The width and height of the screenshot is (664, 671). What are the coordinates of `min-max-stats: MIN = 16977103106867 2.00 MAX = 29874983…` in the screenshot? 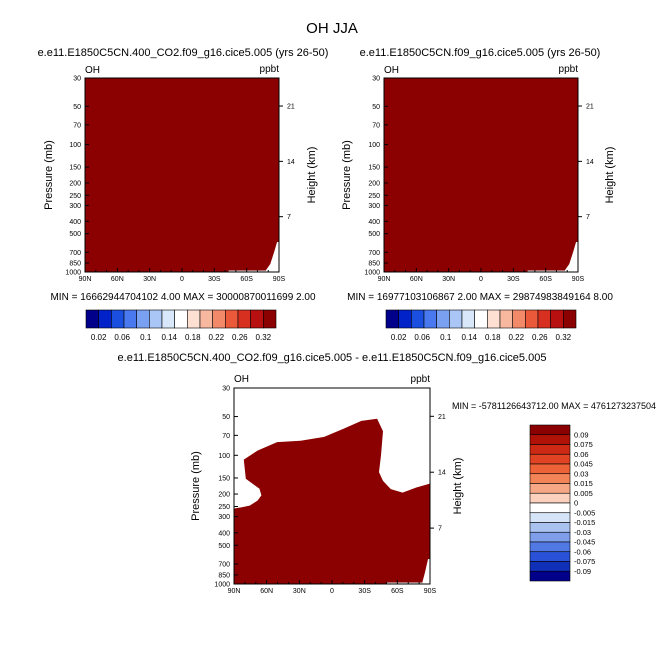 It's located at (480, 297).